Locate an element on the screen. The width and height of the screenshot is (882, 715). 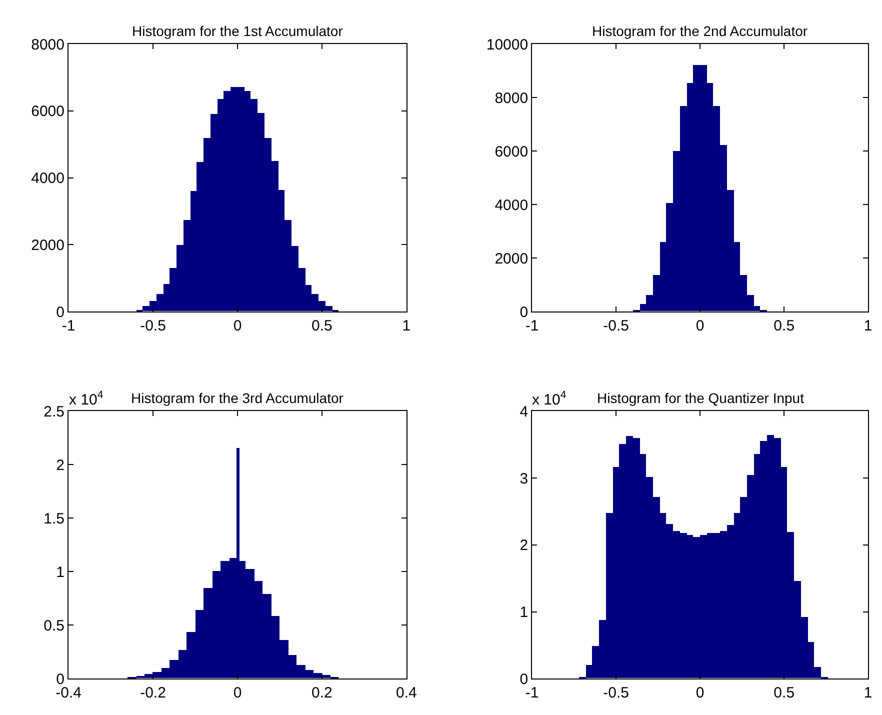
y-tick-label: 4 is located at coordinates (524, 411).